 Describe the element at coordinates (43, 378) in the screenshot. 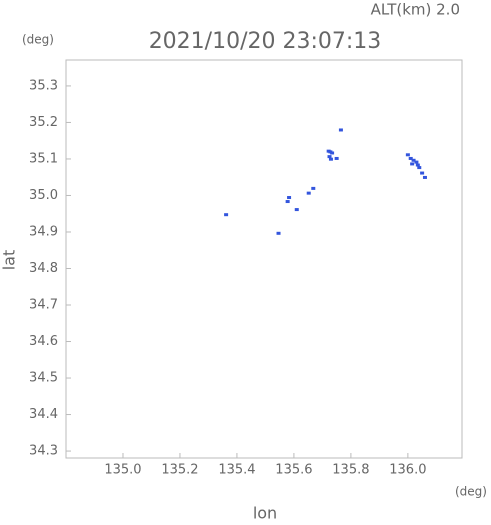

I see `y-tick-label: 34.5` at that location.